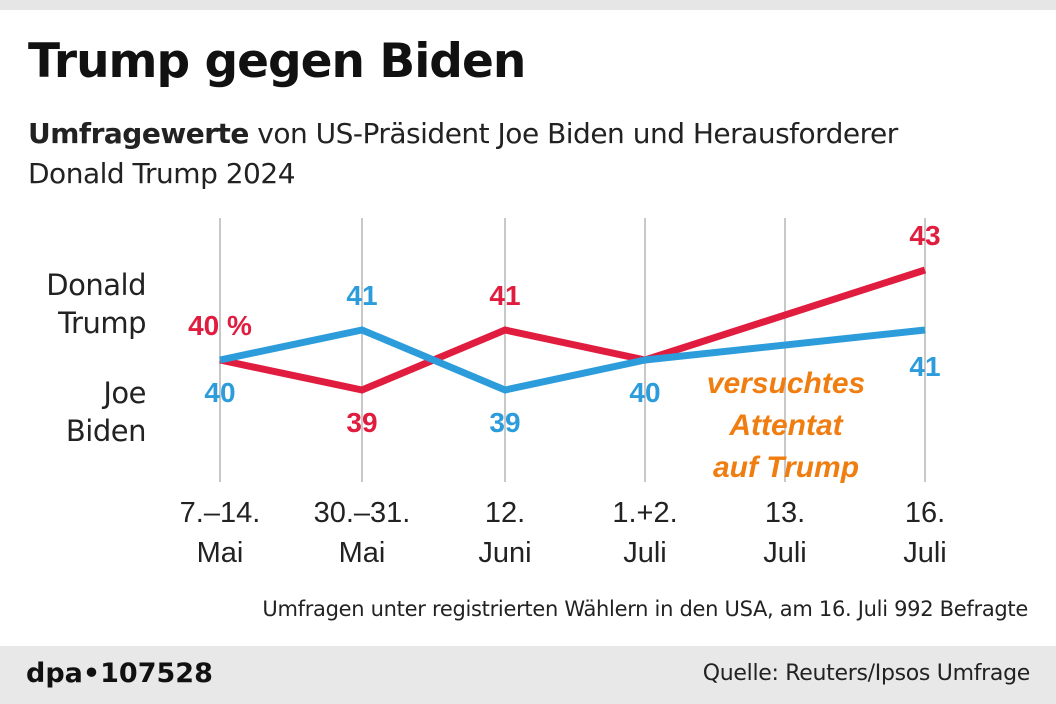 The height and width of the screenshot is (704, 1056). What do you see at coordinates (220, 325) in the screenshot?
I see `data-label: 40 %` at bounding box center [220, 325].